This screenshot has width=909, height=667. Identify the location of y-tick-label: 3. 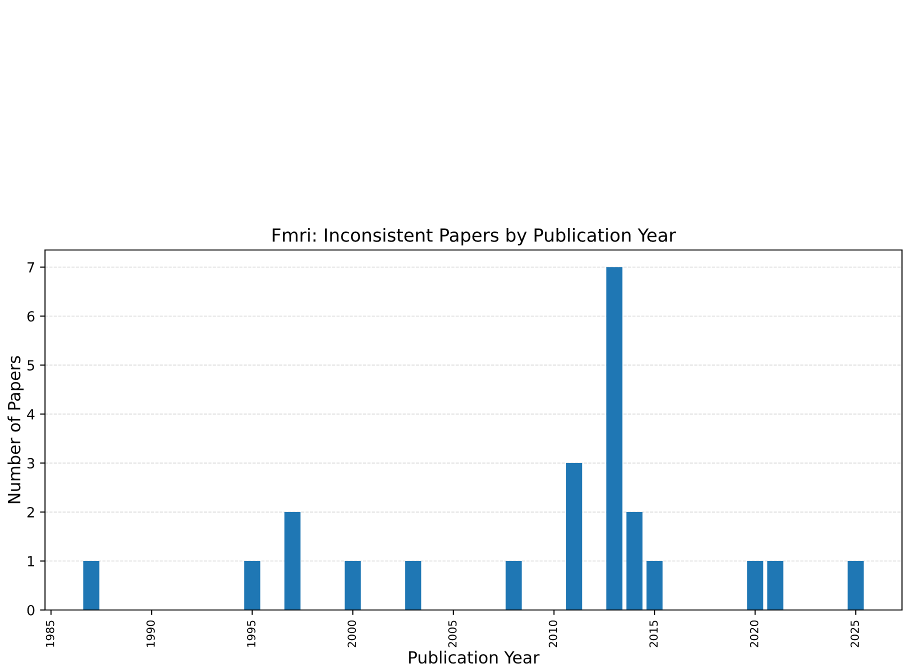
(31, 463).